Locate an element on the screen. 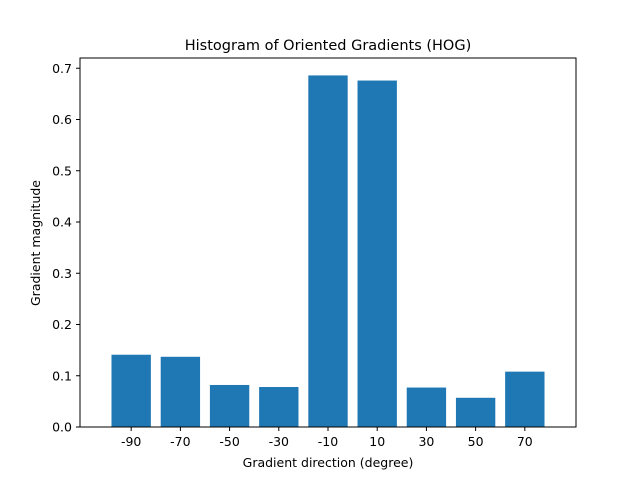 This screenshot has height=480, width=640. x-tick-label: -10 is located at coordinates (328, 441).